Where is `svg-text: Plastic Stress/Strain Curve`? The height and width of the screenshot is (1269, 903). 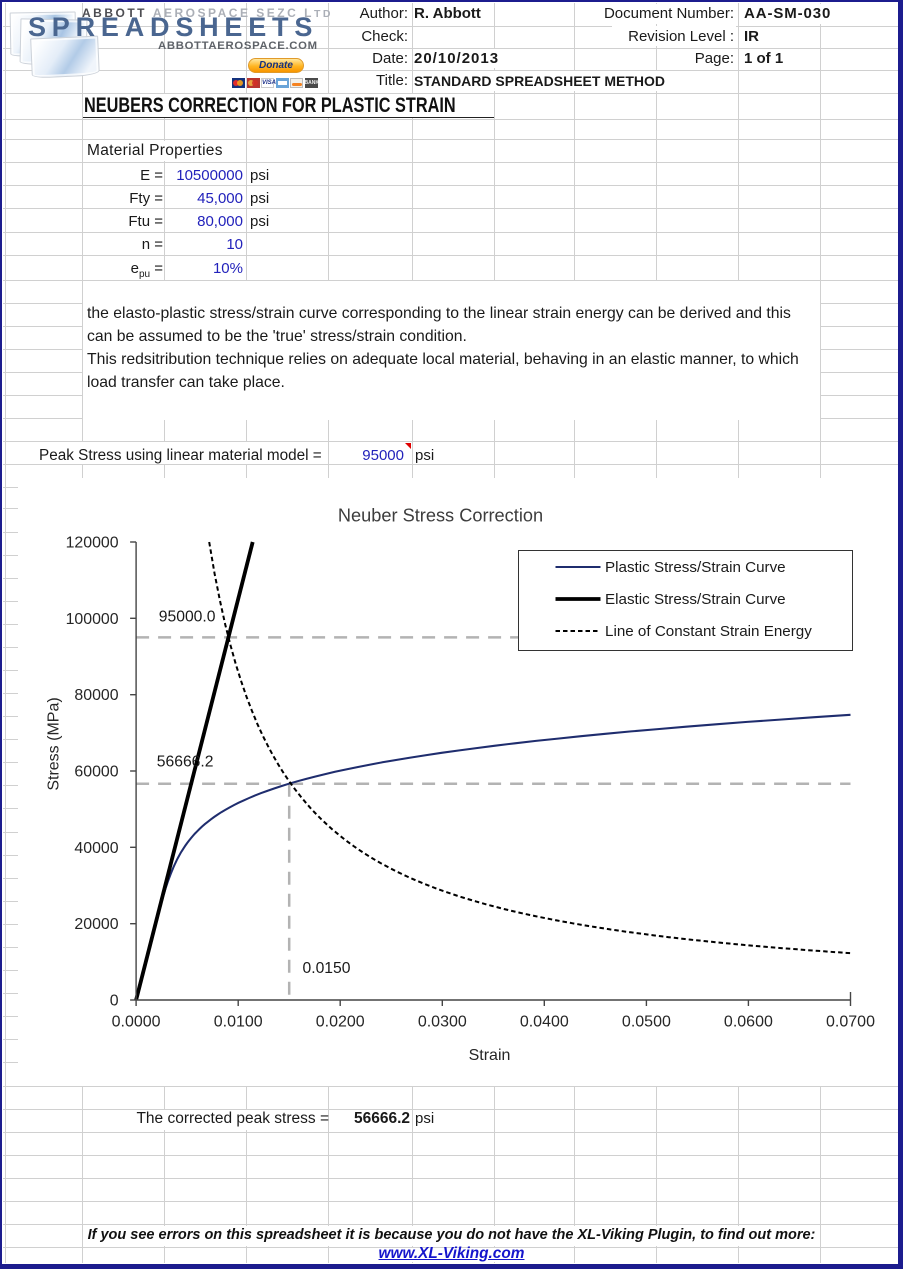 svg-text: Plastic Stress/Strain Curve is located at coordinates (695, 567).